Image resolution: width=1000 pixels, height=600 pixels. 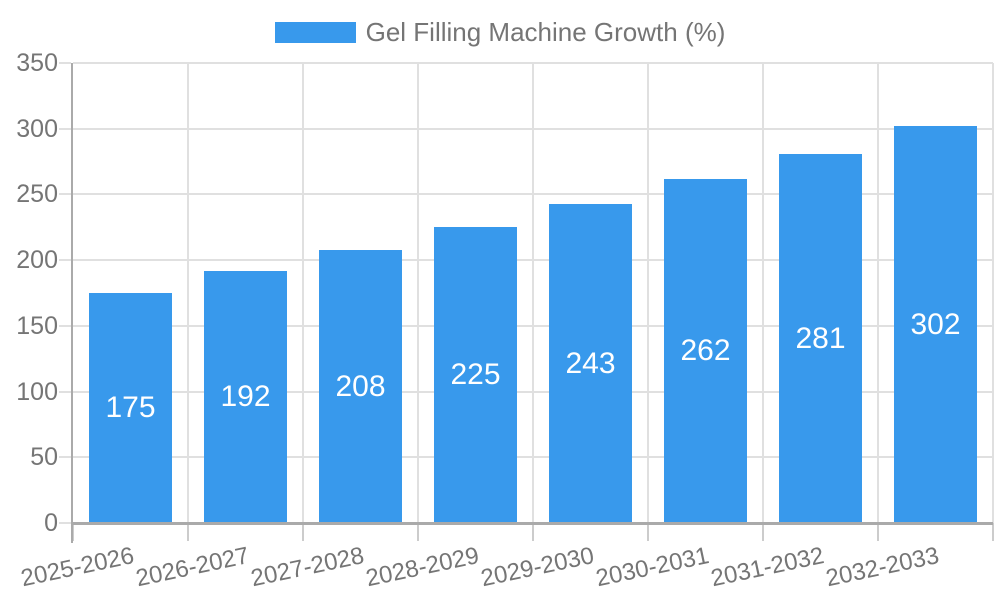 What do you see at coordinates (307, 567) in the screenshot?
I see `x-axis-tick-label: 2027-2028` at bounding box center [307, 567].